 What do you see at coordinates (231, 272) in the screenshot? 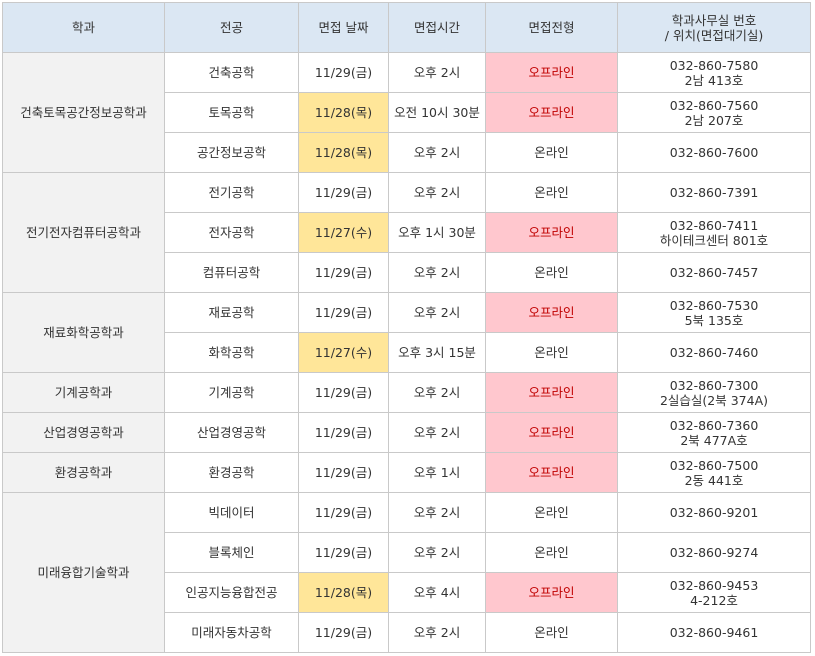
I see `major-cell: 컴퓨터공학` at bounding box center [231, 272].